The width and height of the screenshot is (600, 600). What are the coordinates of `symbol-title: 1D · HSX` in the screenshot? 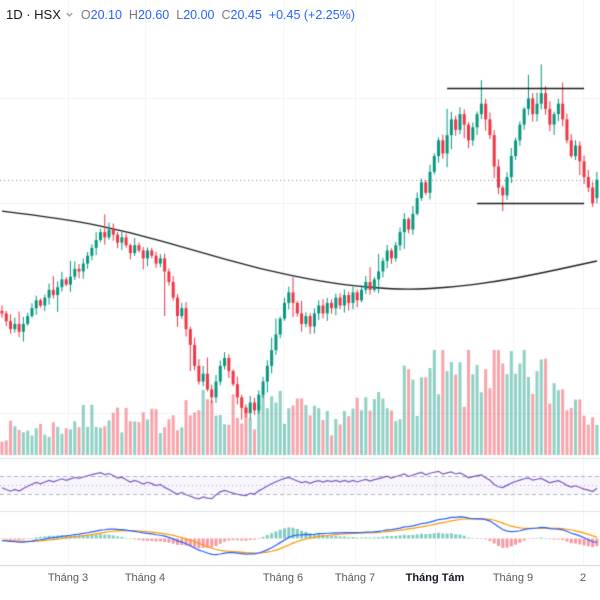 It's located at (33, 14).